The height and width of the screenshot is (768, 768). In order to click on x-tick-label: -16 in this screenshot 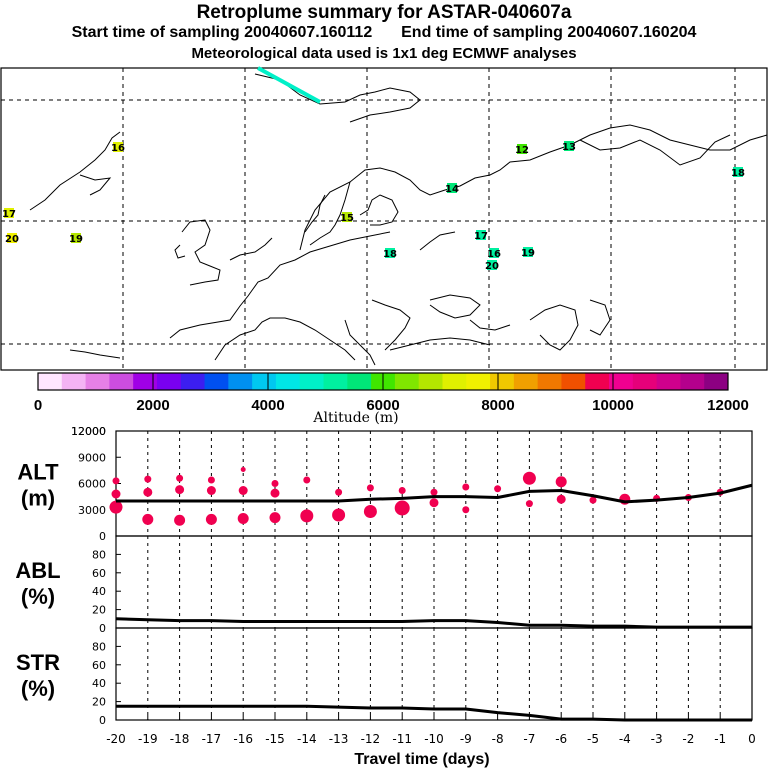, I will do `click(243, 739)`.